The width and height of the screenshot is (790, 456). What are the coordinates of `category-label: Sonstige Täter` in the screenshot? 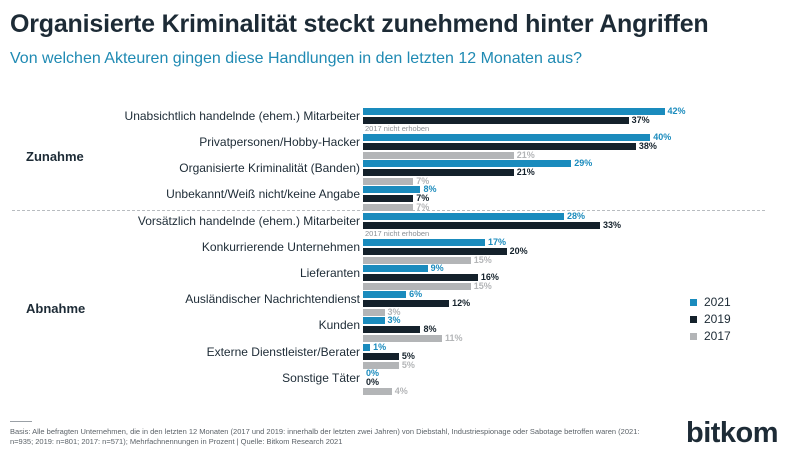 It's located at (321, 378).